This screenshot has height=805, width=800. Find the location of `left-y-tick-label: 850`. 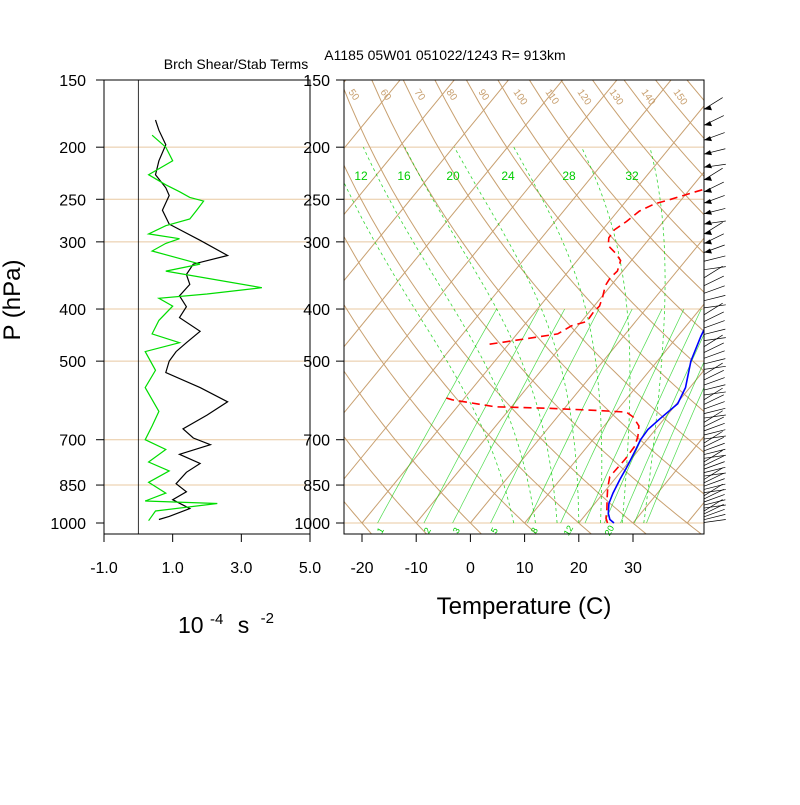

left-y-tick-label: 850 is located at coordinates (72, 486).